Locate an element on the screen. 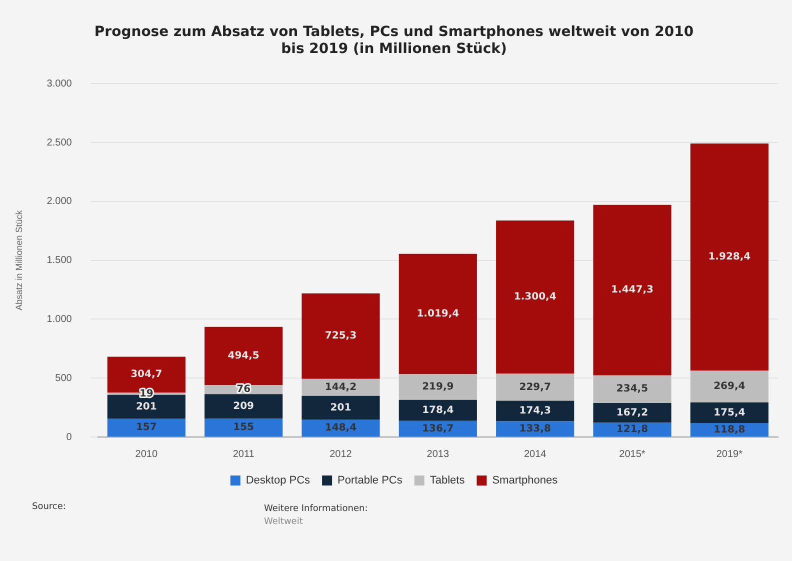  data-label: 148,4 is located at coordinates (340, 428).